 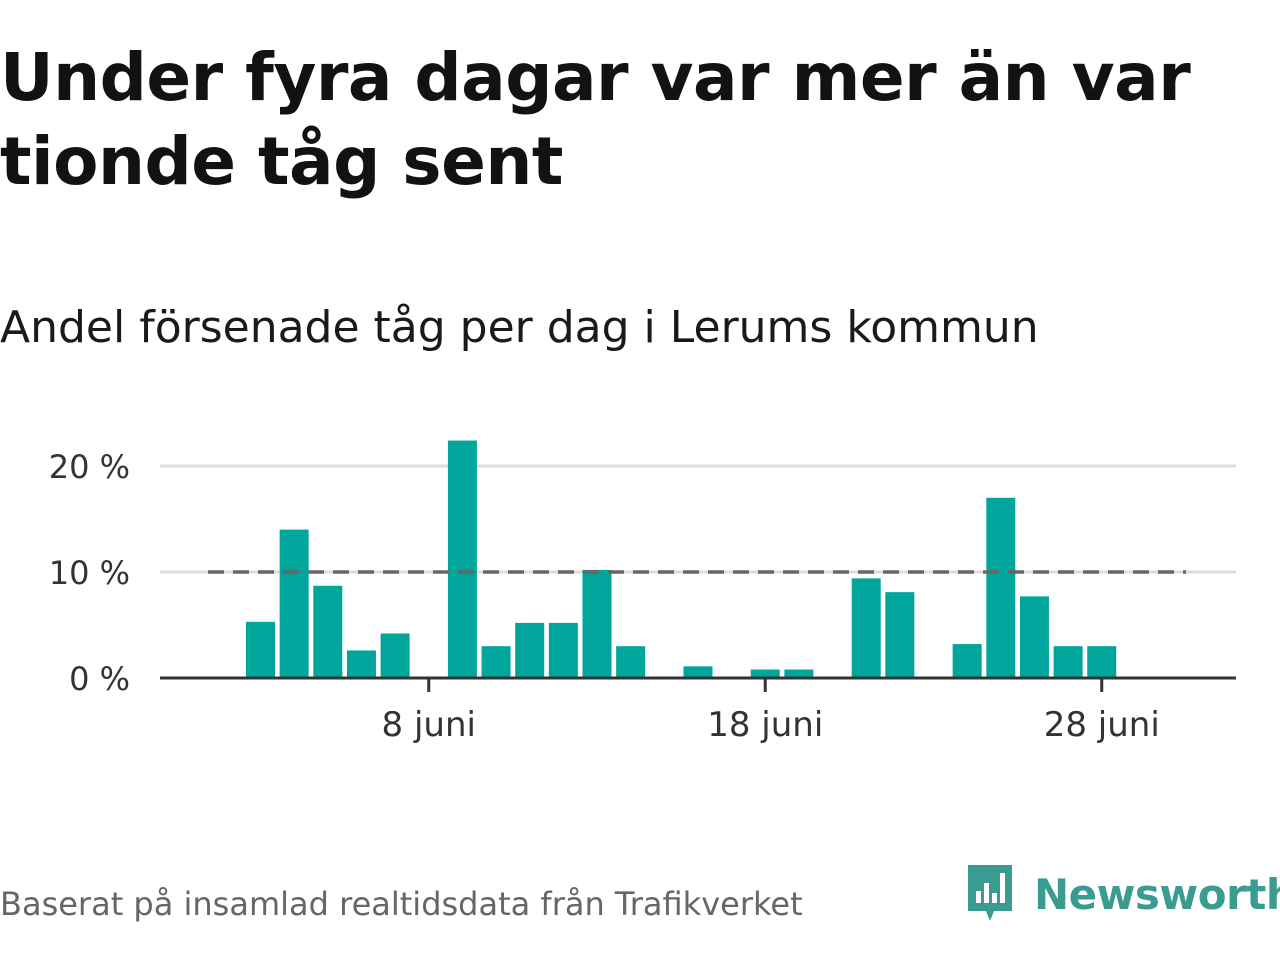 I want to click on bar-19-juni, so click(x=799, y=673).